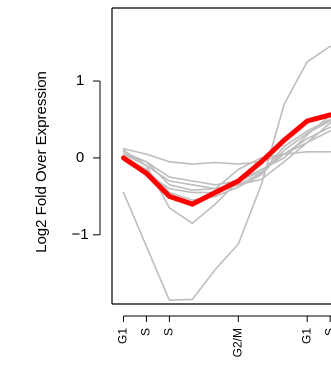  What do you see at coordinates (79, 234) in the screenshot?
I see `y-tick-label: −1` at bounding box center [79, 234].